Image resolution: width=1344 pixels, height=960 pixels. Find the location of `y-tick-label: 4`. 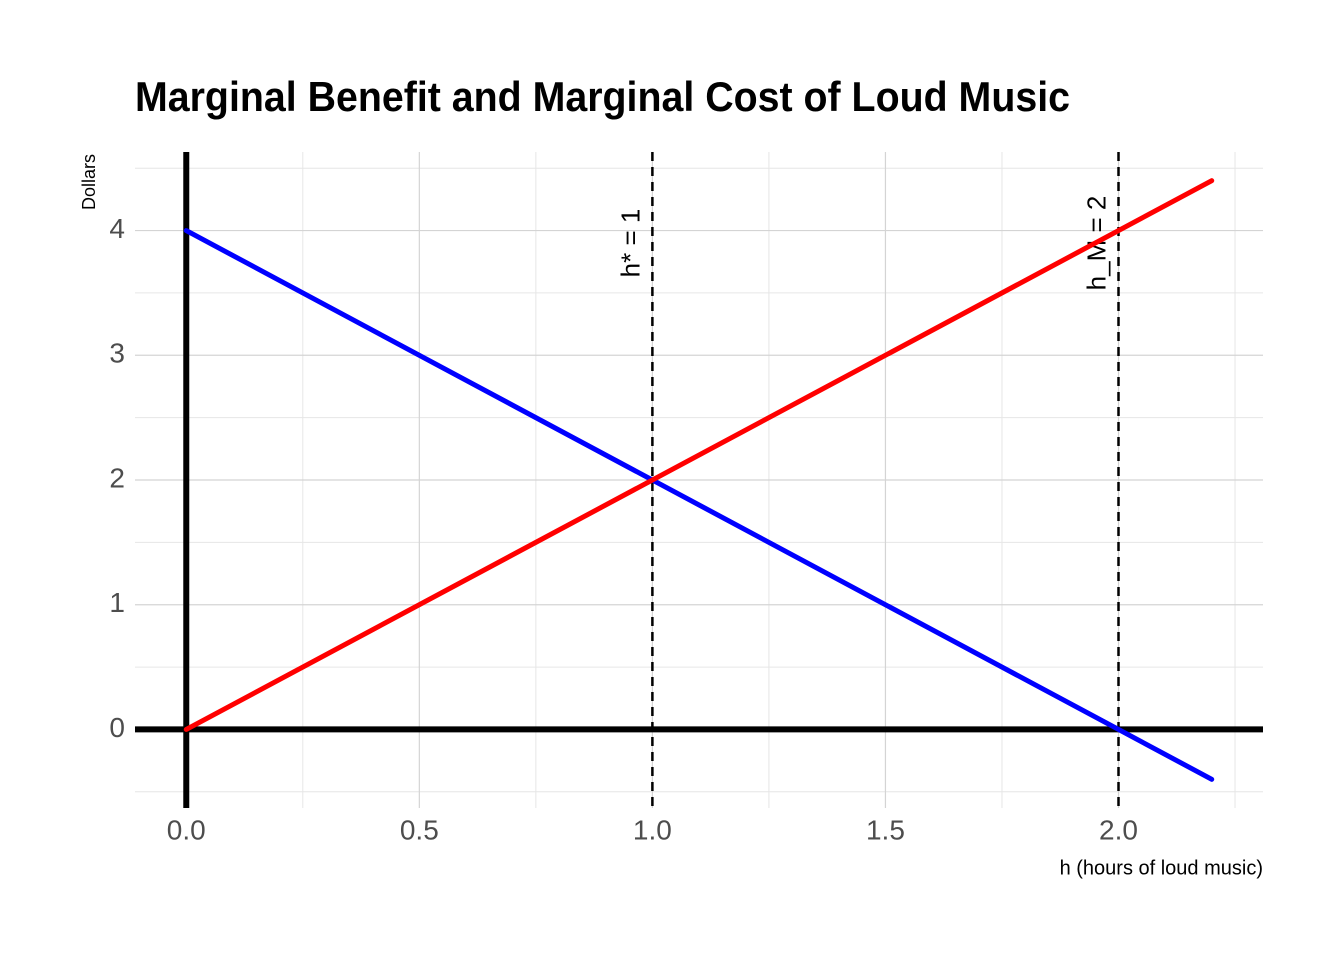

y-tick-label: 4 is located at coordinates (117, 228).